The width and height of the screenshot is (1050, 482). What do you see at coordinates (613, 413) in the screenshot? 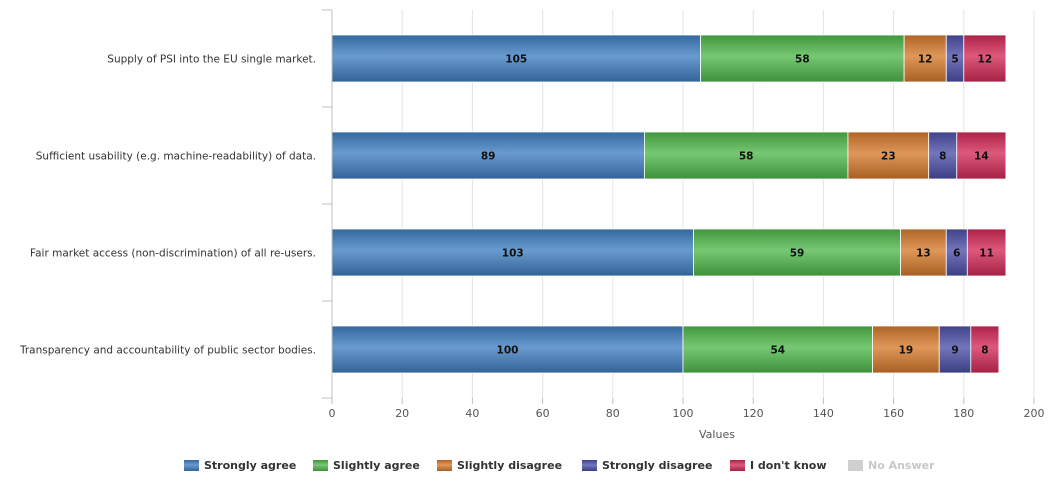
I see `x-tick-label: 80` at bounding box center [613, 413].